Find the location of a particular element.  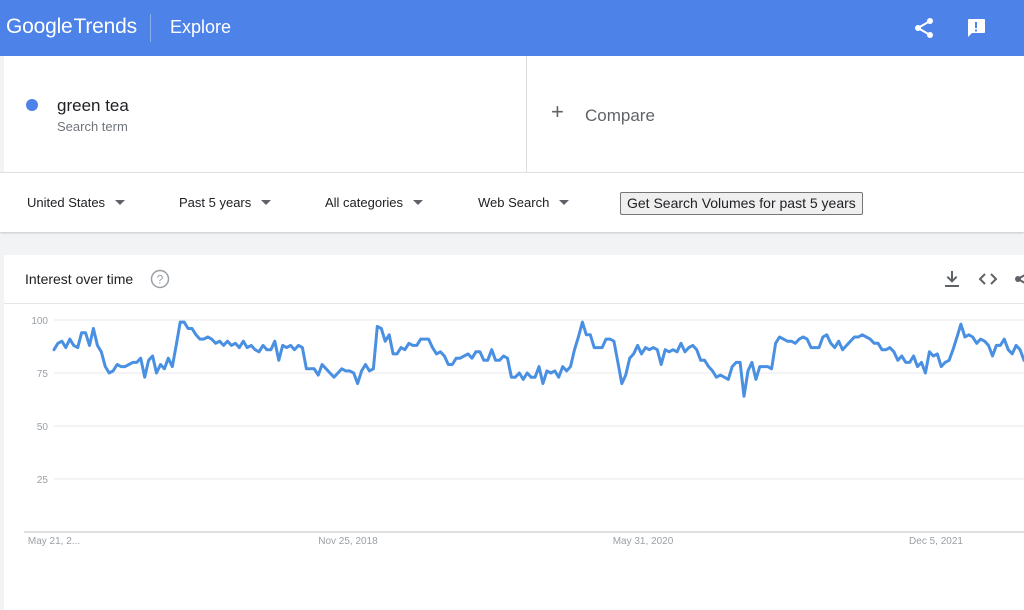

time-range-value: Past 5 years is located at coordinates (215, 202).